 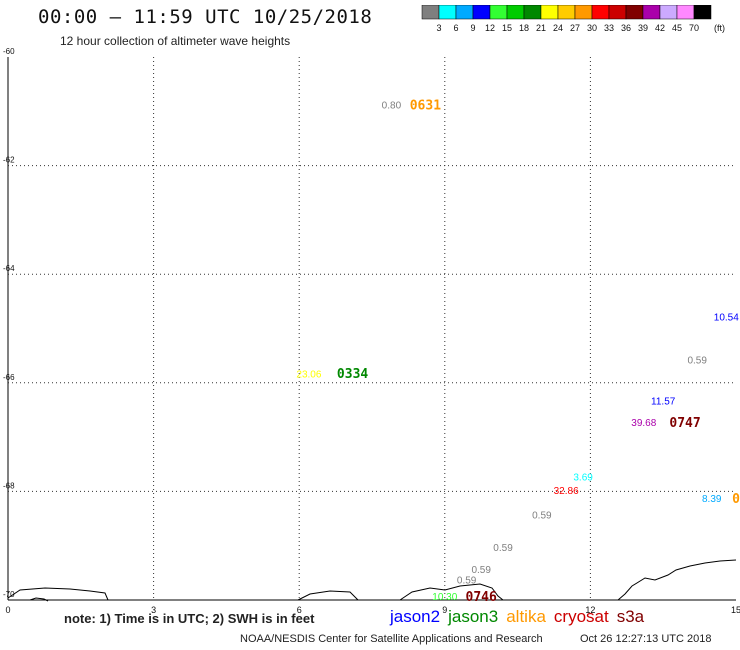 I want to click on wave-height-label: 23.06, so click(x=308, y=374).